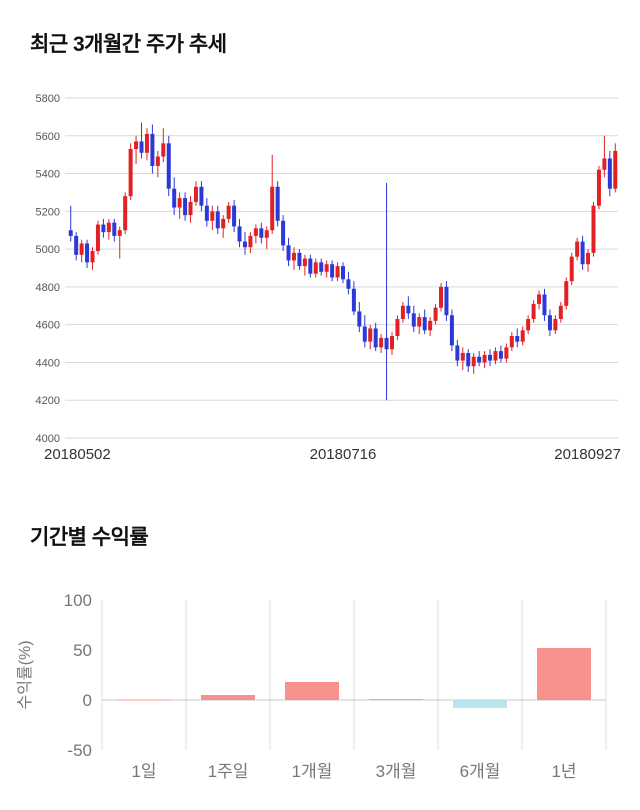  What do you see at coordinates (480, 771) in the screenshot?
I see `category-label: 6개월` at bounding box center [480, 771].